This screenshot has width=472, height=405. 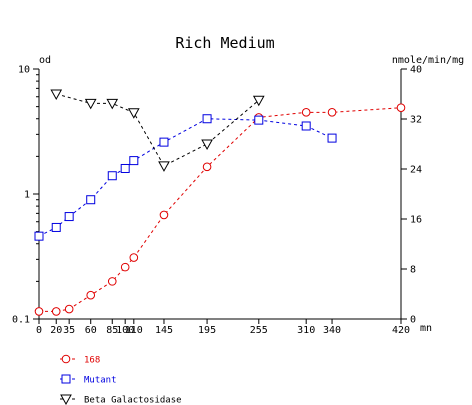 What do you see at coordinates (112, 330) in the screenshot?
I see `x-tick-label: 85` at bounding box center [112, 330].